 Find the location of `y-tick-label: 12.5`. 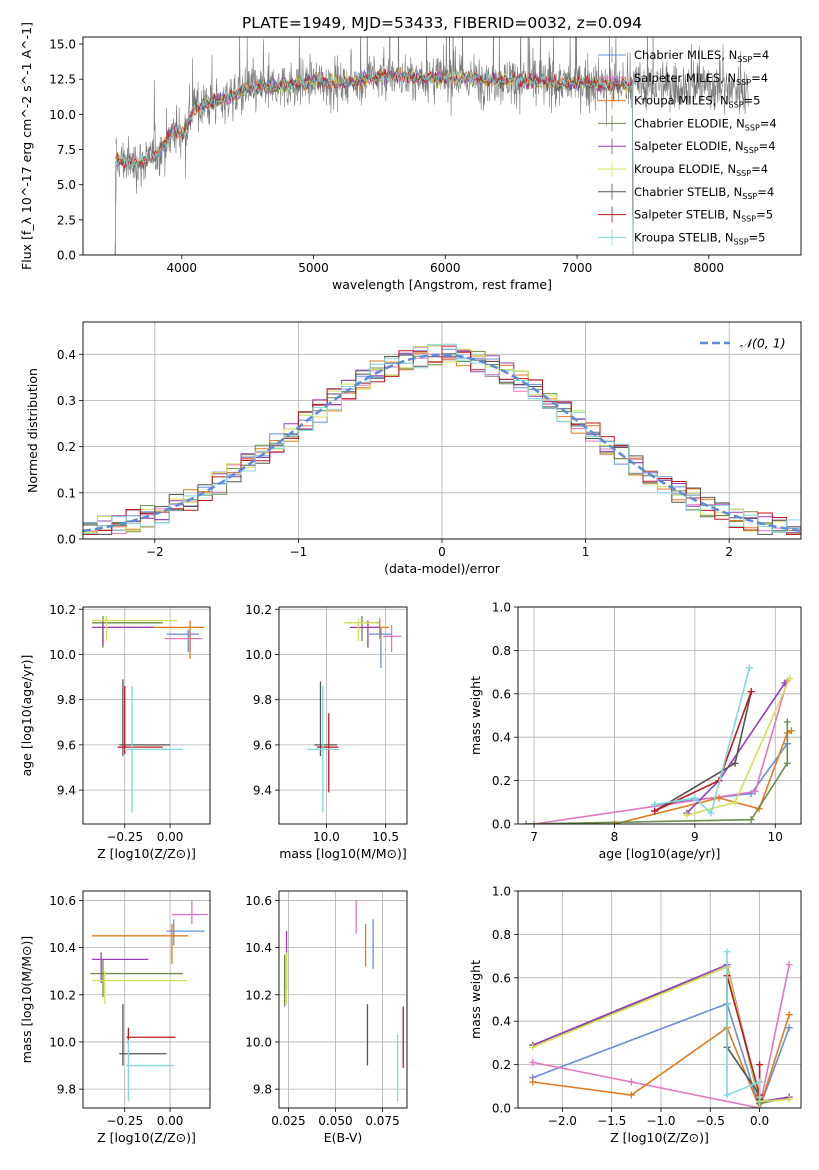

y-tick-label: 12.5 is located at coordinates (62, 80).